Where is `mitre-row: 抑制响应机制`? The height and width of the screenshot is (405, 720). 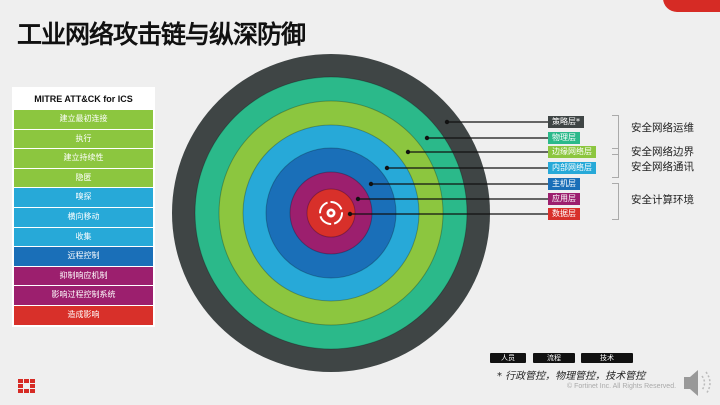
mitre-row: 抑制响应机制 is located at coordinates (83, 275).